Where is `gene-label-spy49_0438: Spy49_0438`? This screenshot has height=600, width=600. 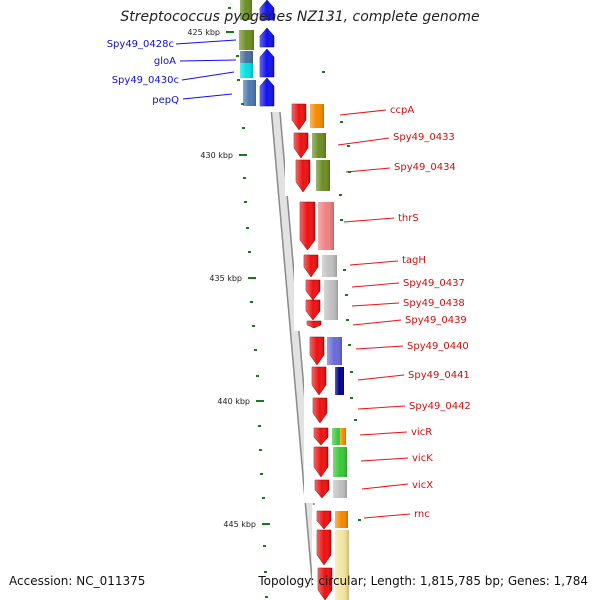
gene-label-spy49_0438: Spy49_0438 is located at coordinates (434, 303).